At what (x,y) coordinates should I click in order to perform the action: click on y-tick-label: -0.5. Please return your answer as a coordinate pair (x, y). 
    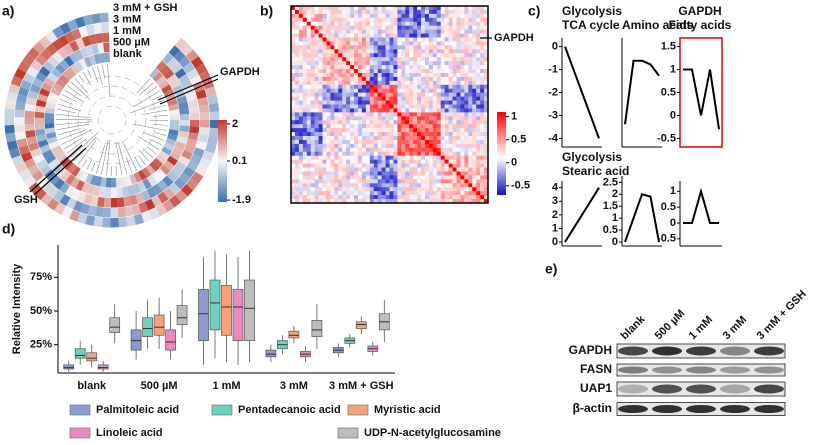
    Looking at the image, I should click on (666, 138).